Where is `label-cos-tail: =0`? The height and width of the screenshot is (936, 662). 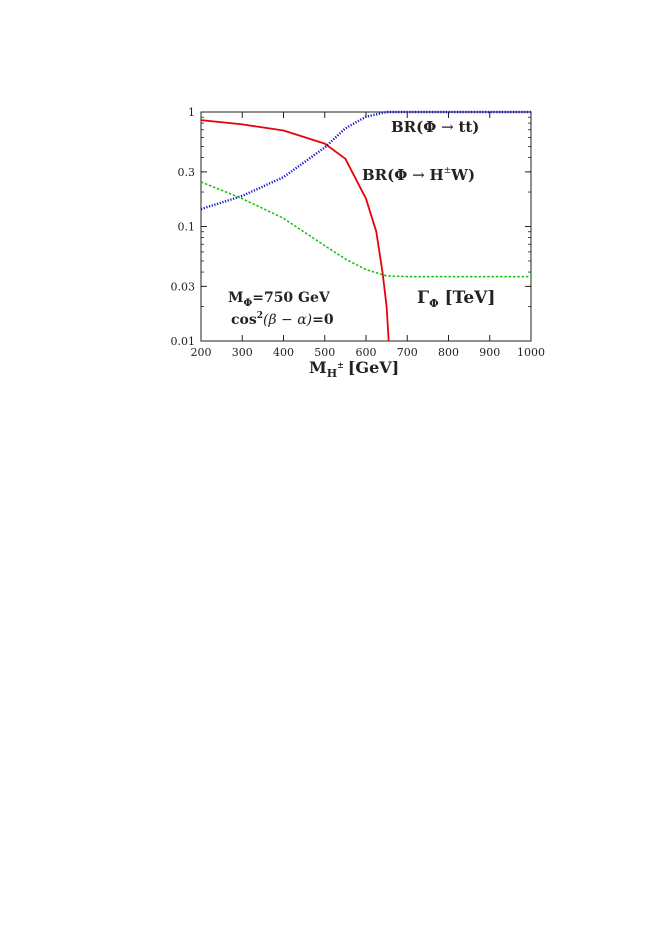
label-cos-tail: =0 is located at coordinates (323, 320).